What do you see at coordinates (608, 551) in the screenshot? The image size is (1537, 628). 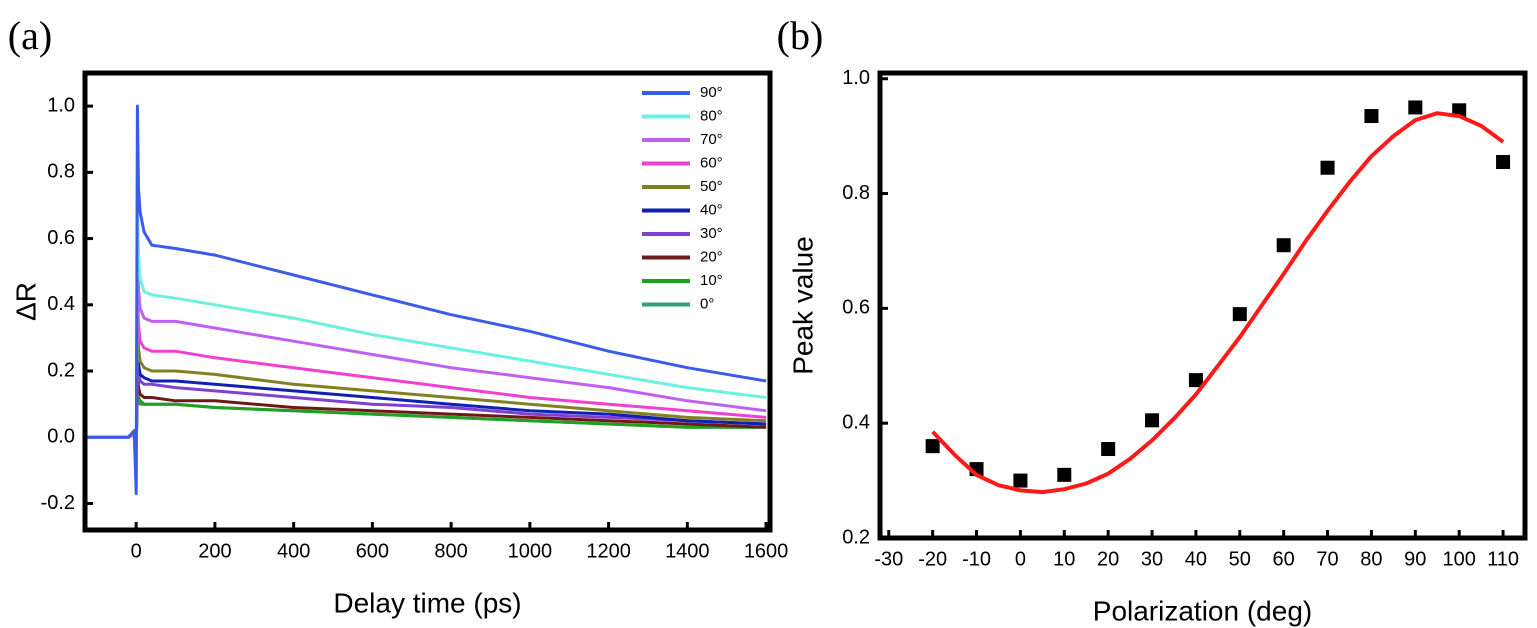 I see `x-tick-label: 1200` at bounding box center [608, 551].